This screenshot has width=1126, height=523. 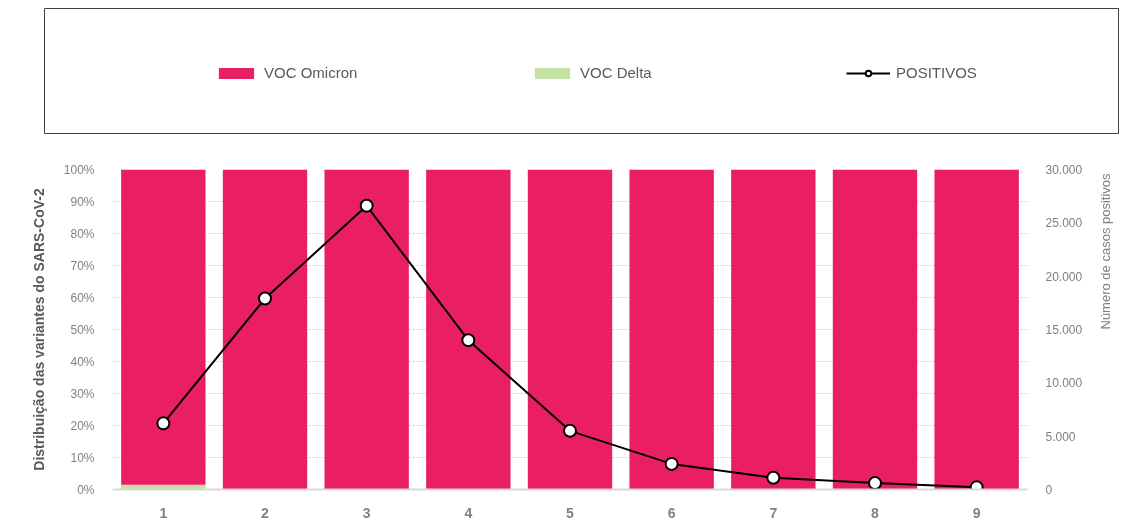 What do you see at coordinates (82, 233) in the screenshot?
I see `y-tick-label: 80%` at bounding box center [82, 233].